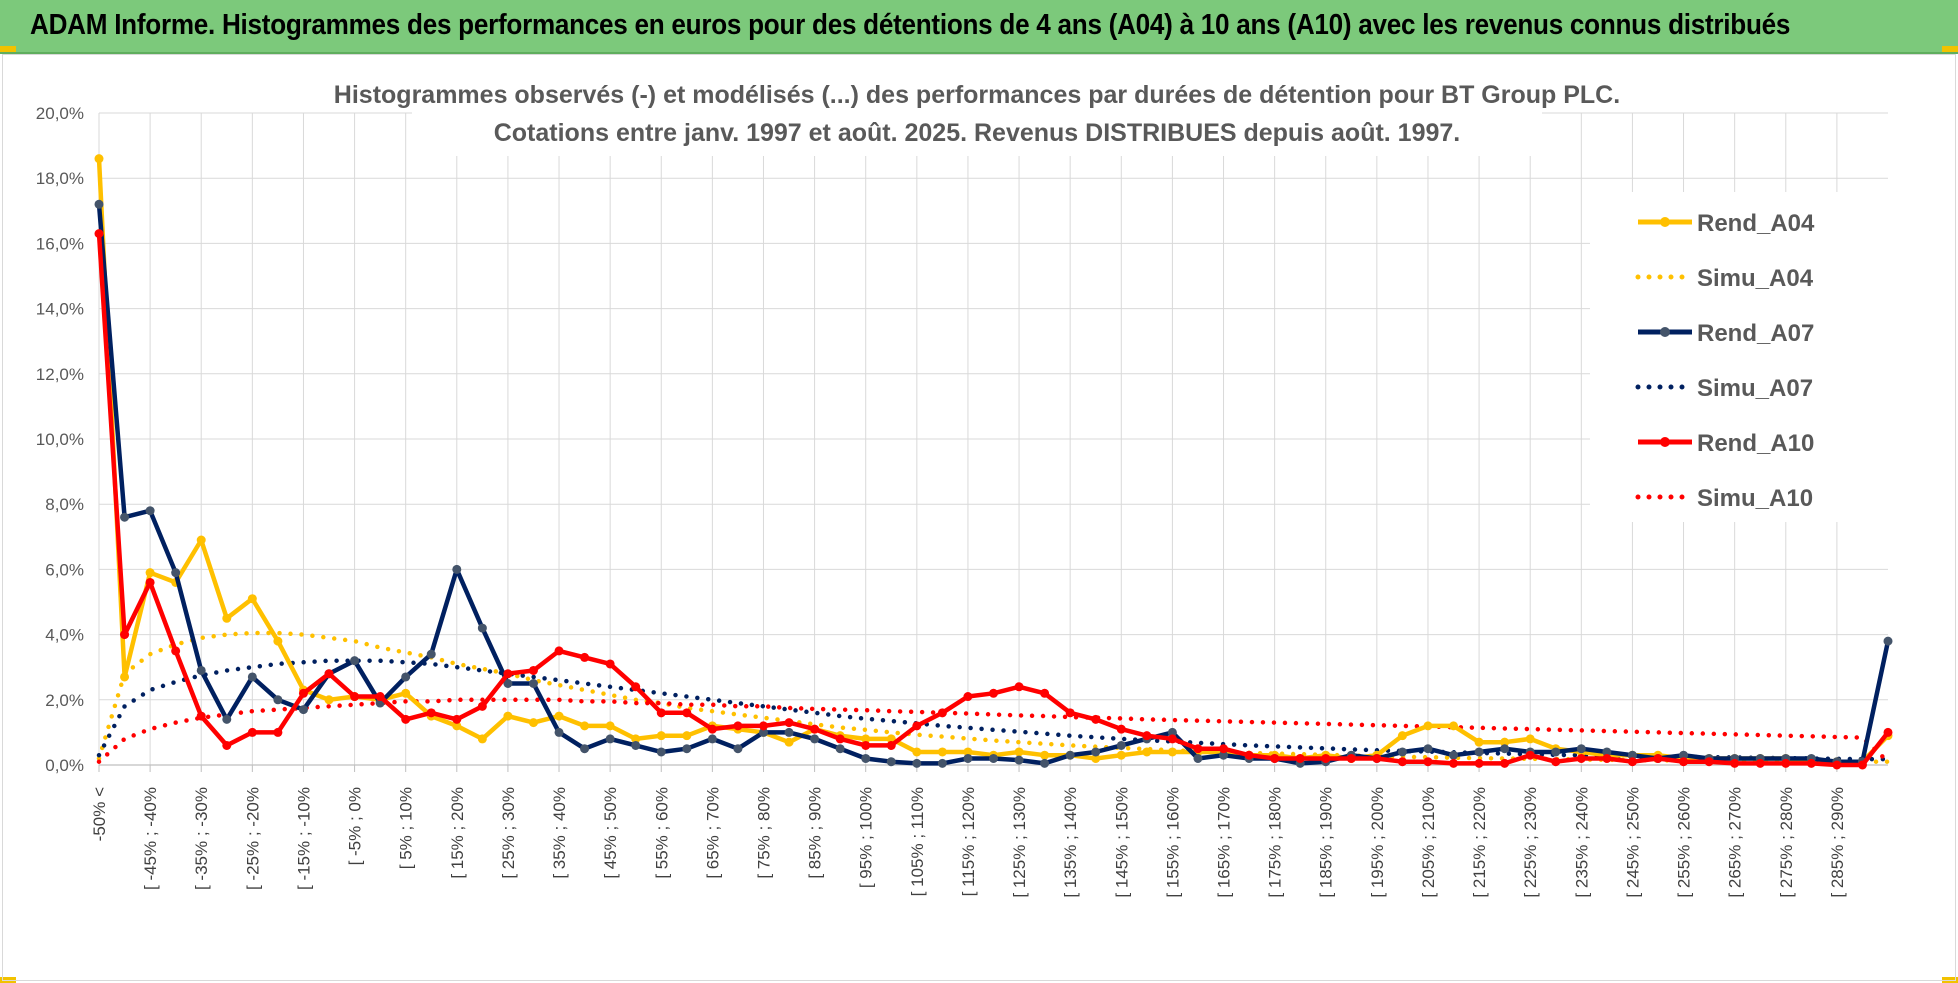 The image size is (1958, 983). Describe the element at coordinates (457, 833) in the screenshot. I see `x-tick-label: [ 15% ; 20%` at that location.